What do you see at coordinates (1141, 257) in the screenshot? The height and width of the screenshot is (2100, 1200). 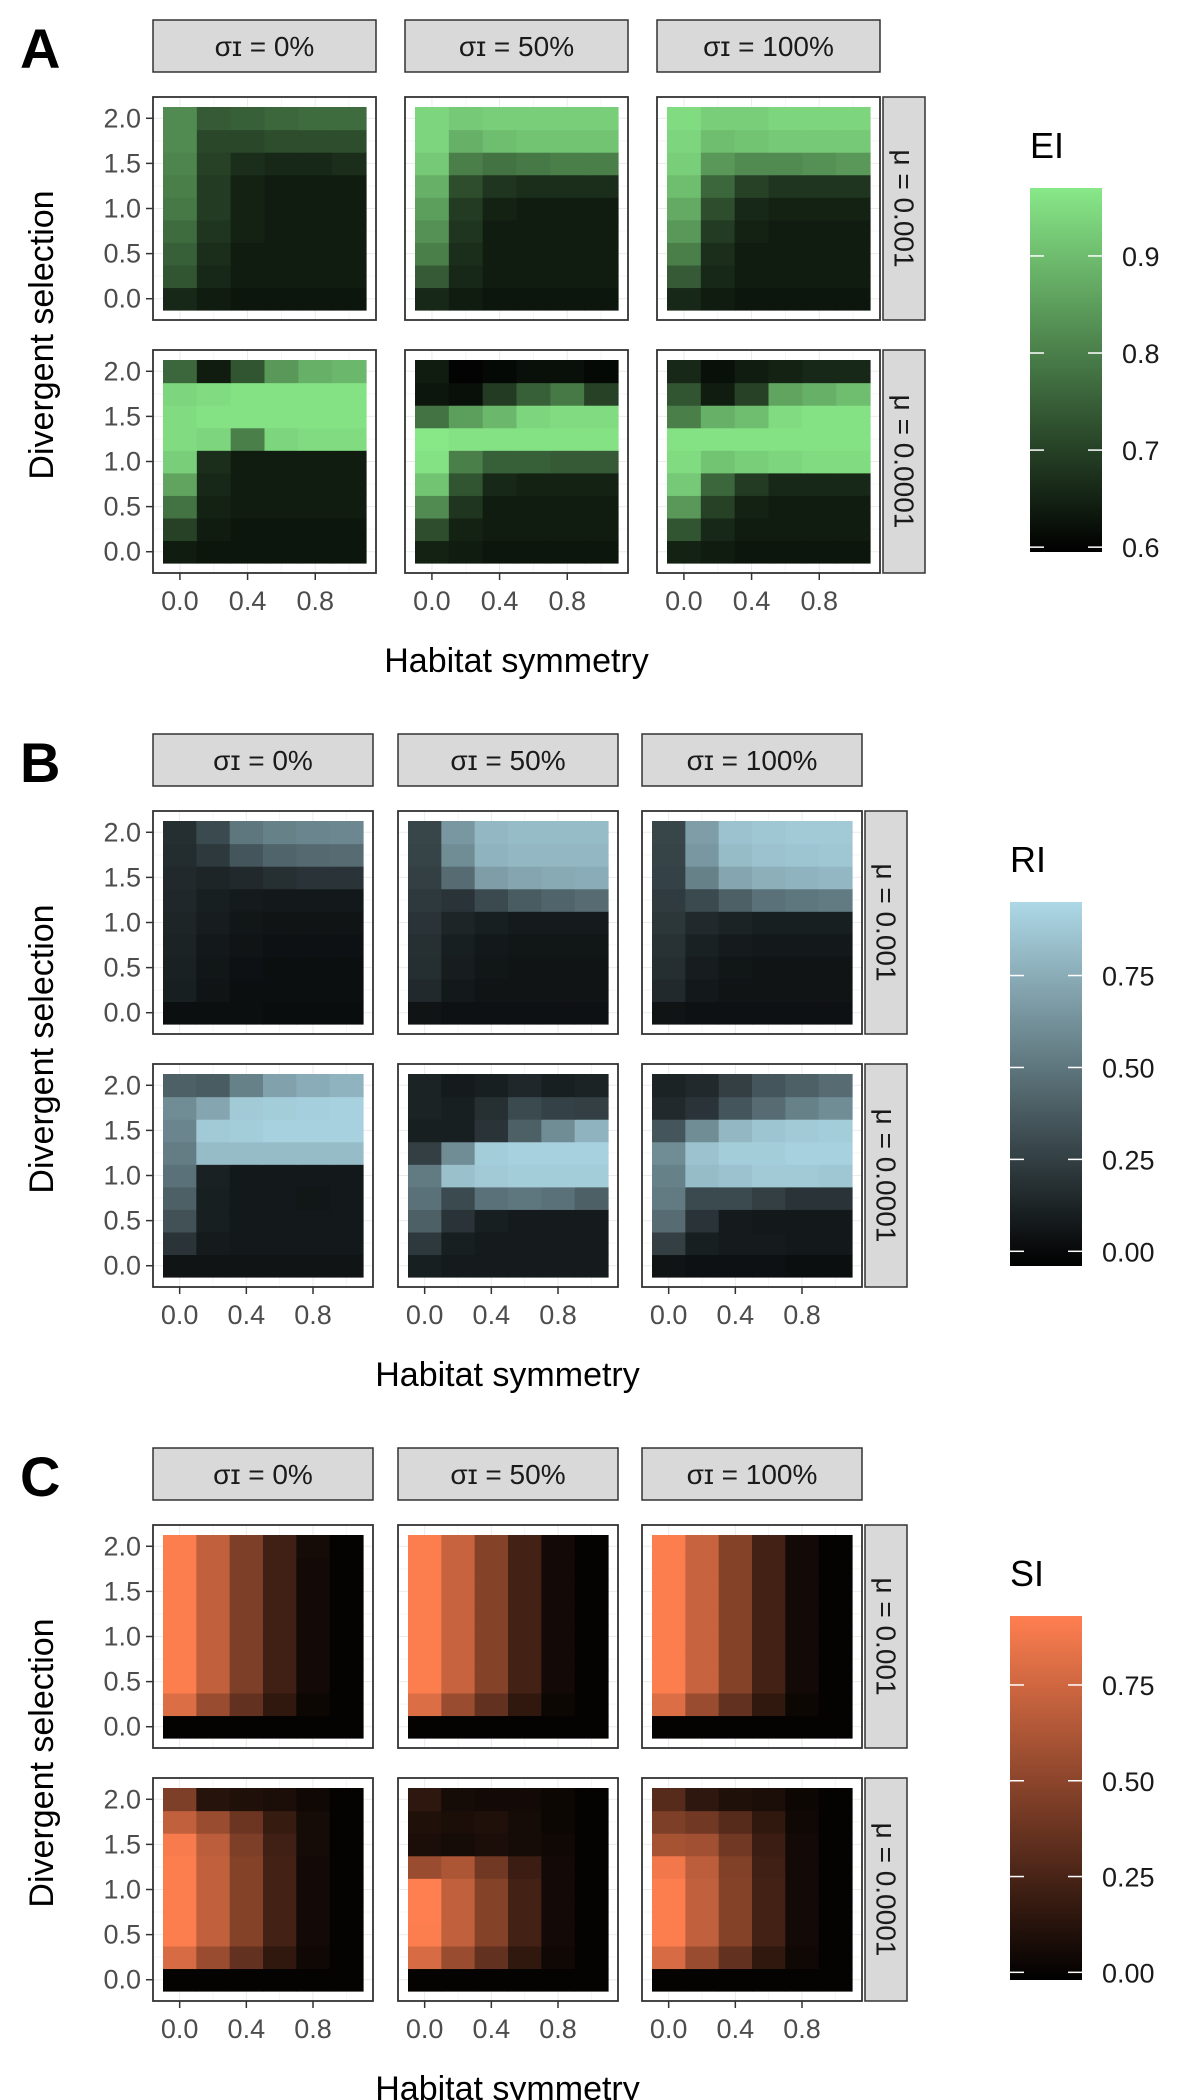 I see `legend-tick-label: 0.9` at bounding box center [1141, 257].